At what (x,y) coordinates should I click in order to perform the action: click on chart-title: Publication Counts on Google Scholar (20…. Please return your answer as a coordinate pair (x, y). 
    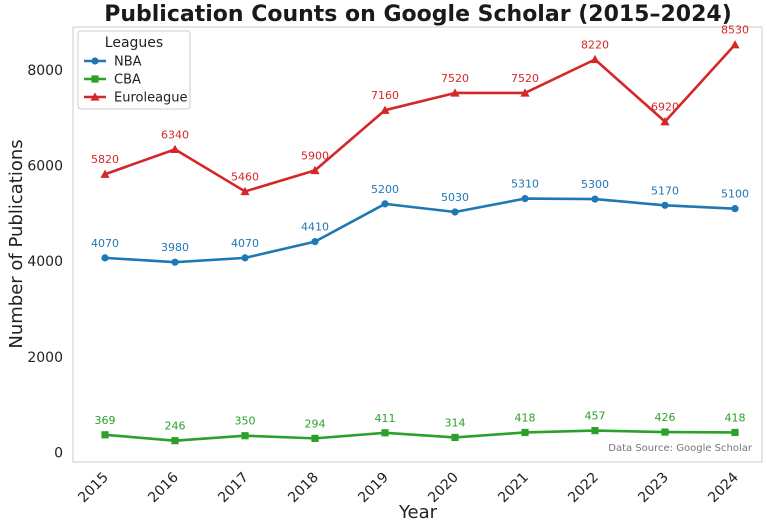
    Looking at the image, I should click on (418, 14).